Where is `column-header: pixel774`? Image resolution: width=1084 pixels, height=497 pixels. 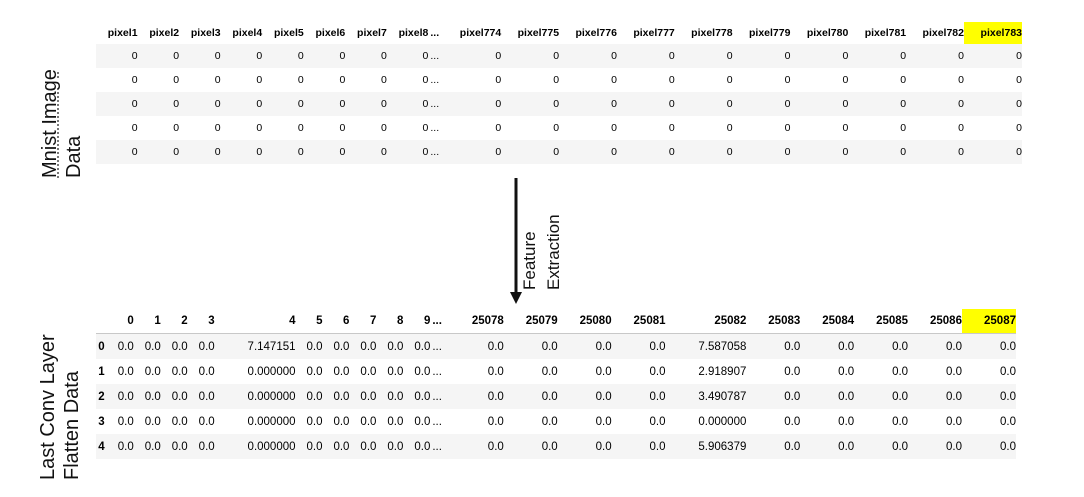
column-header: pixel774 is located at coordinates (480, 33).